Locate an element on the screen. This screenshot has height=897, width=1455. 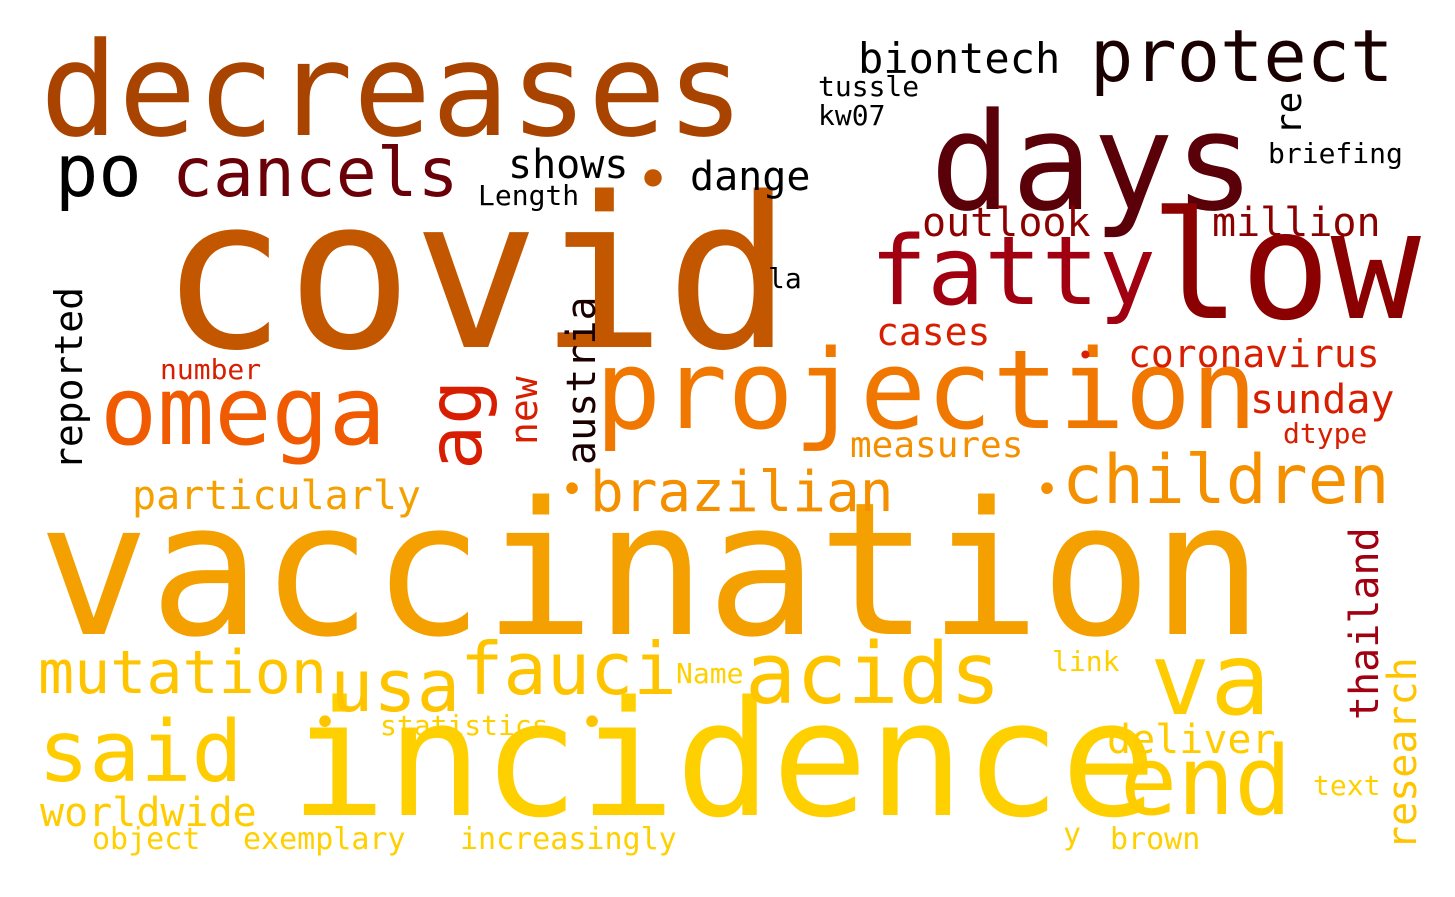
word-low: low is located at coordinates (1285, 267).